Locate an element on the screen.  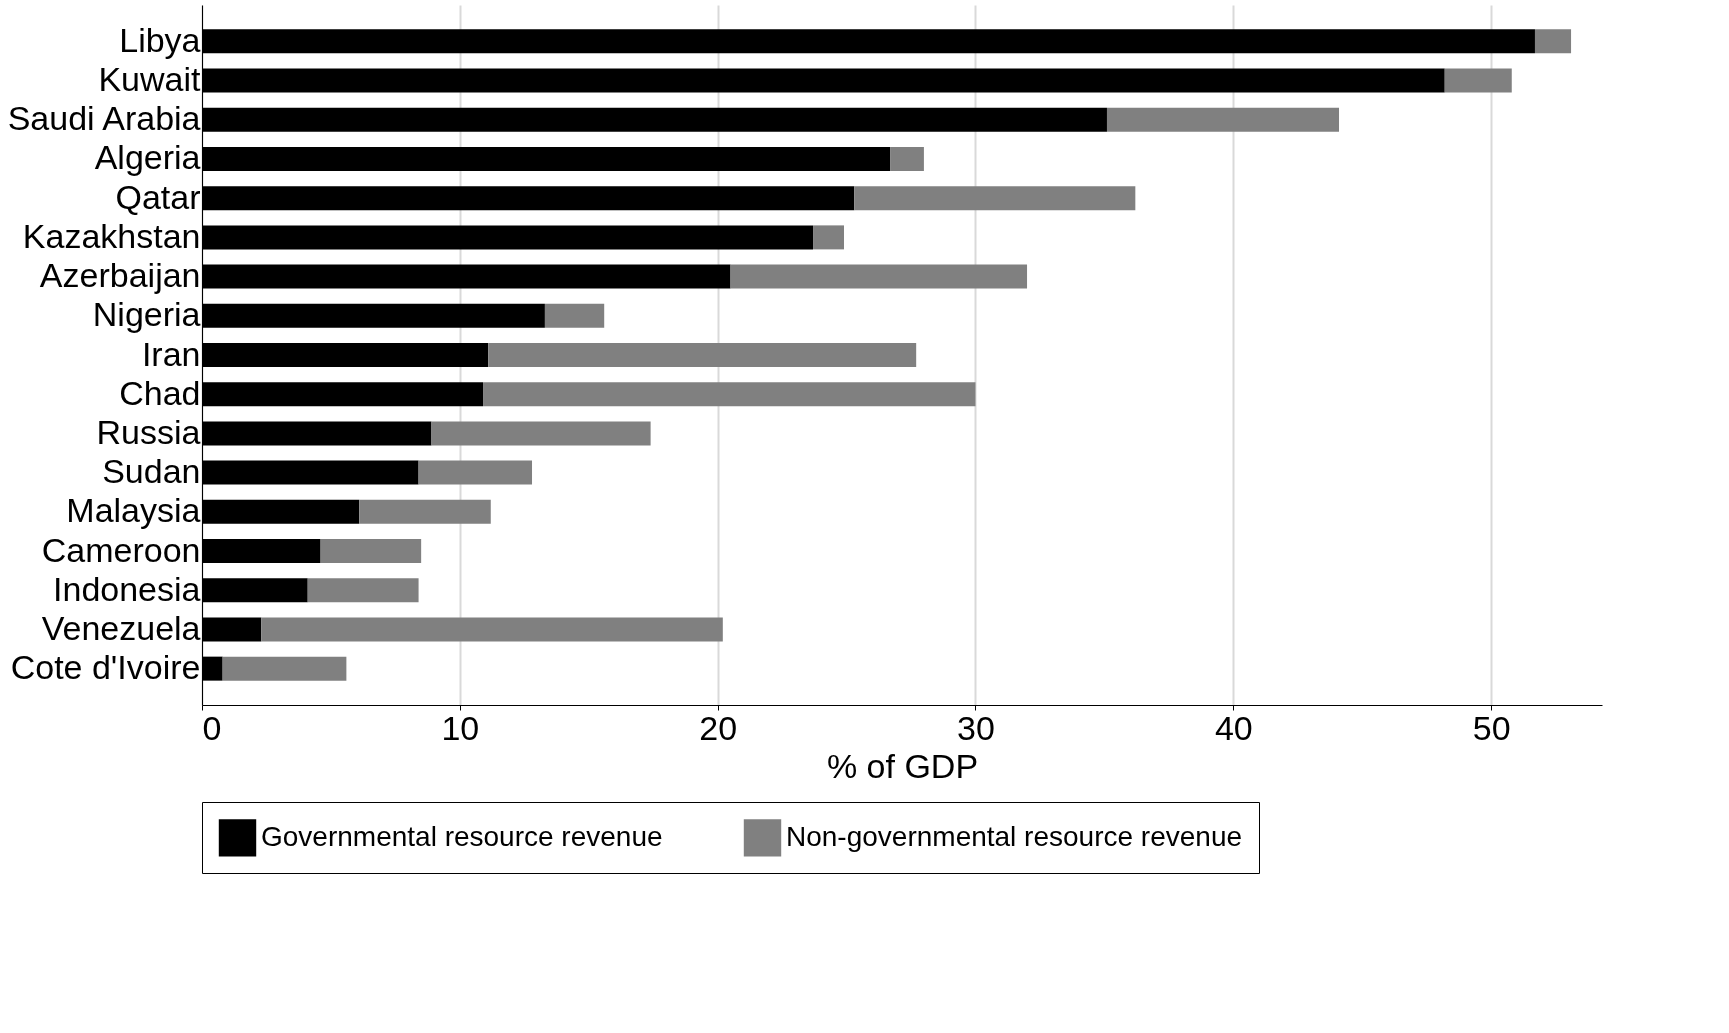
y-tick-label: Venezuela is located at coordinates (121, 627).